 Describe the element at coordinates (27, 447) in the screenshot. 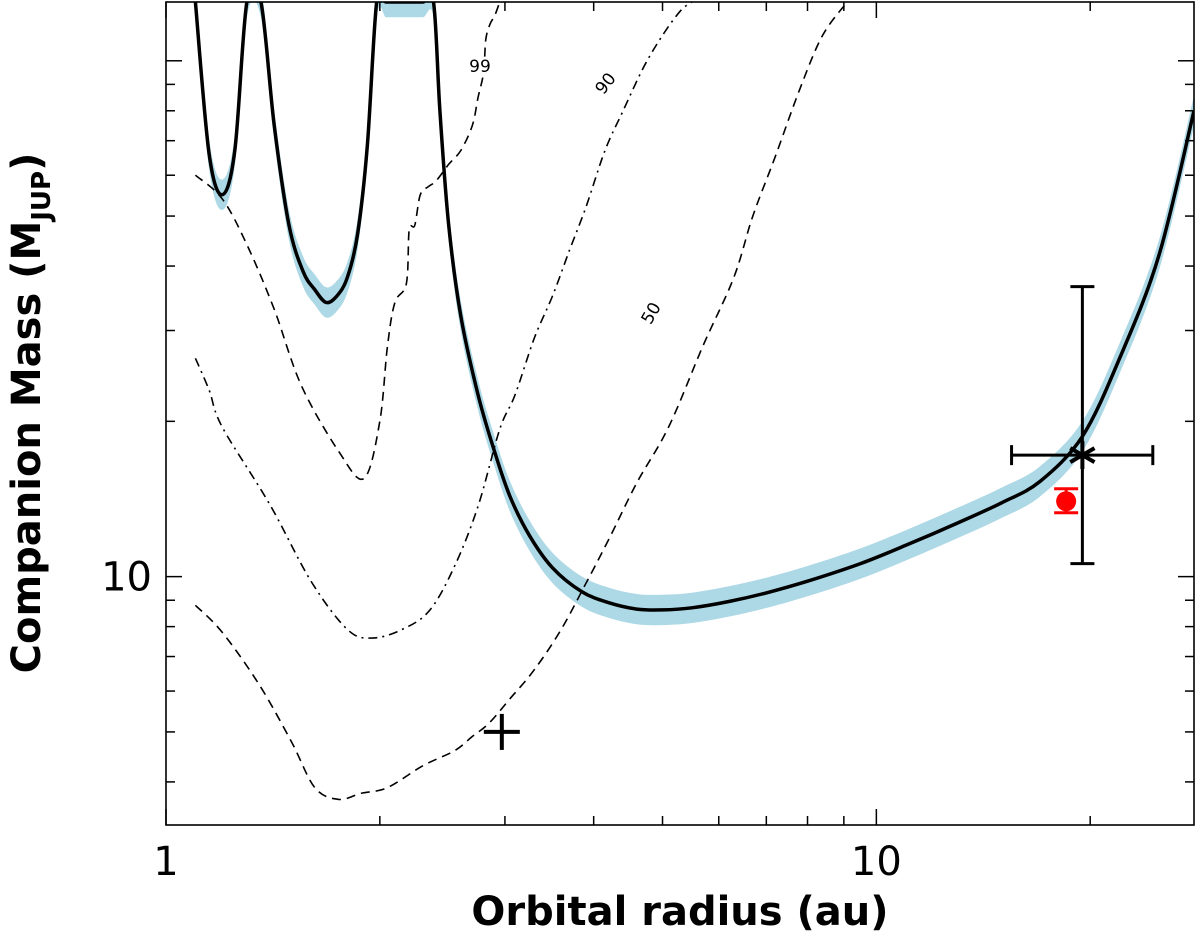

I see `y-axis-title-main: Companion Mass (M` at that location.